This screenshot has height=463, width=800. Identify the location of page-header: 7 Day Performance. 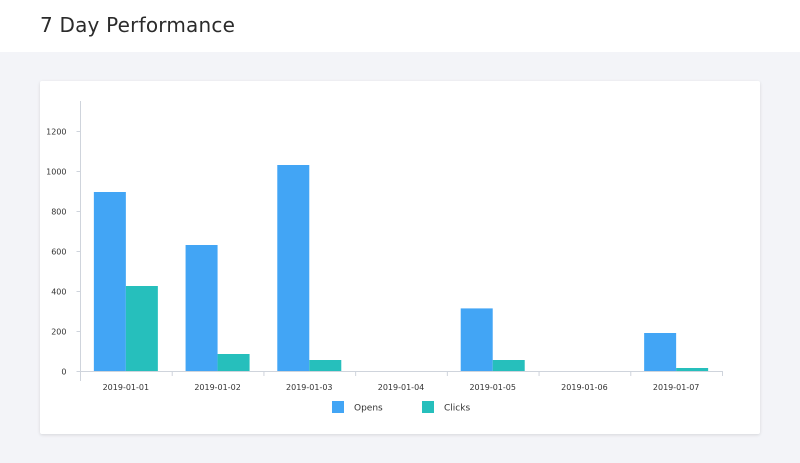
(400, 26).